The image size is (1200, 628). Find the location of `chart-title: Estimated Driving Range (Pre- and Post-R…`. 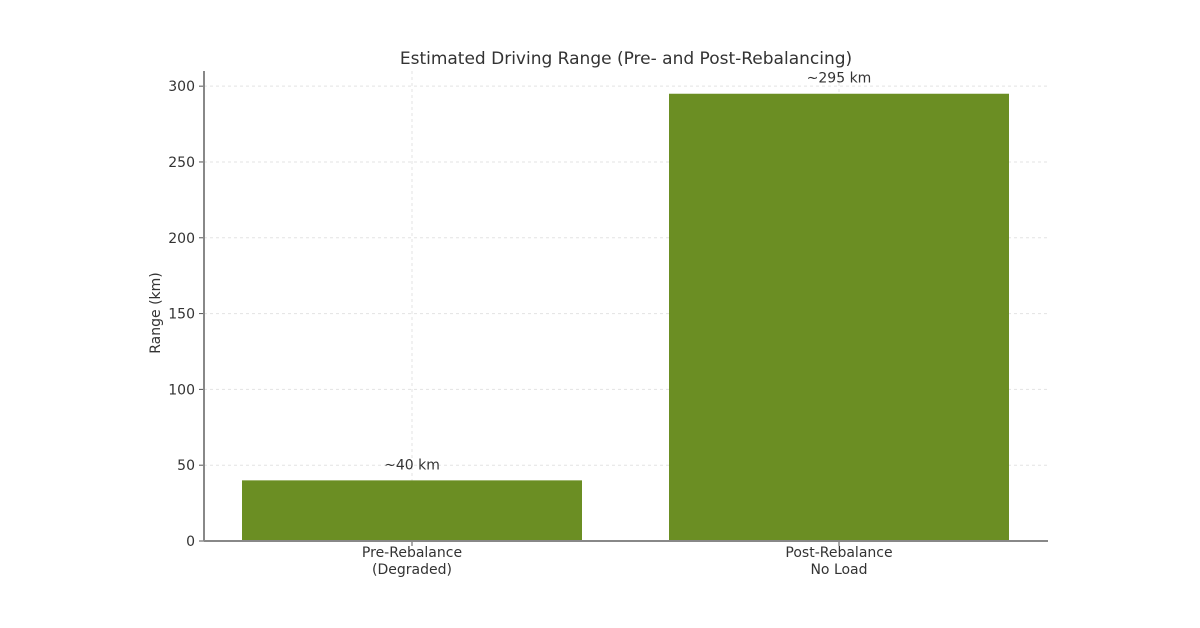

chart-title: Estimated Driving Range (Pre- and Post-R… is located at coordinates (626, 59).